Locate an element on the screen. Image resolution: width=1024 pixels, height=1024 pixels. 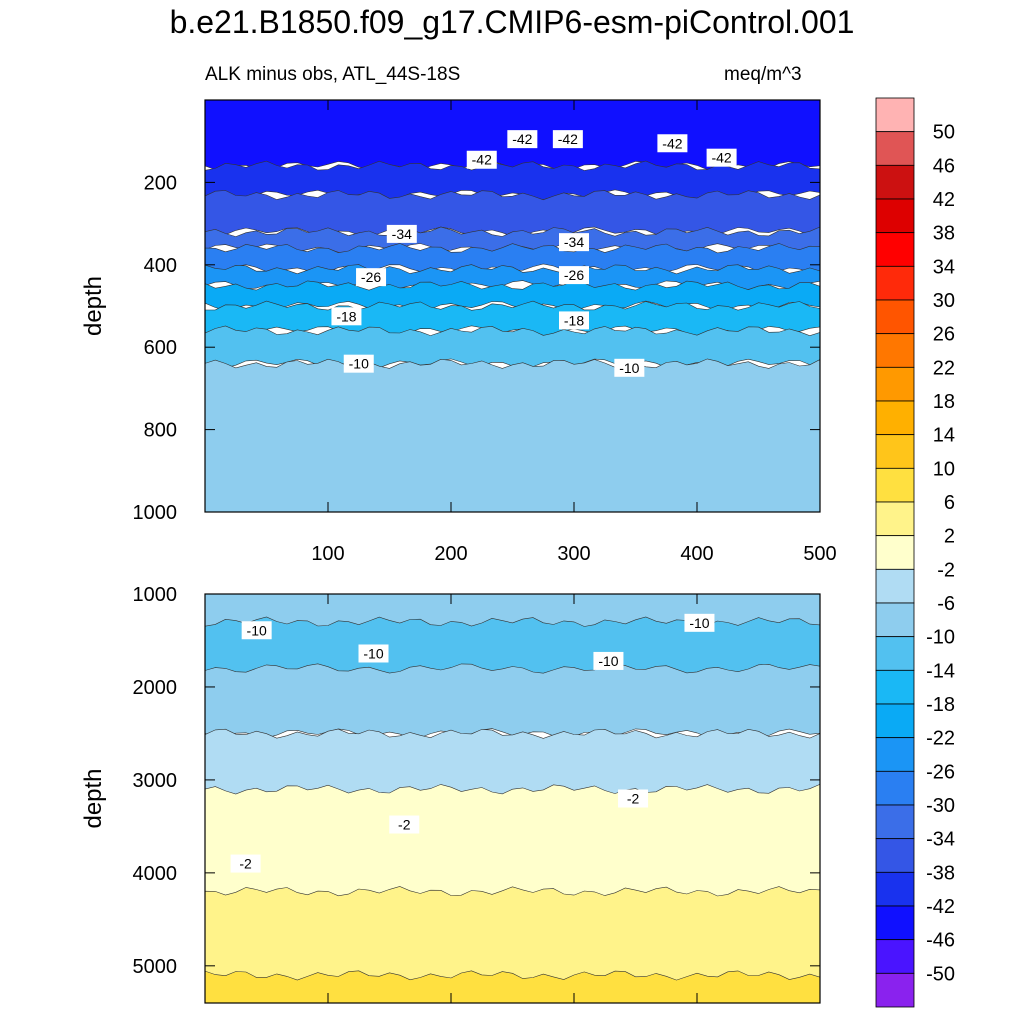
colorbar-label: -42 is located at coordinates (940, 907).